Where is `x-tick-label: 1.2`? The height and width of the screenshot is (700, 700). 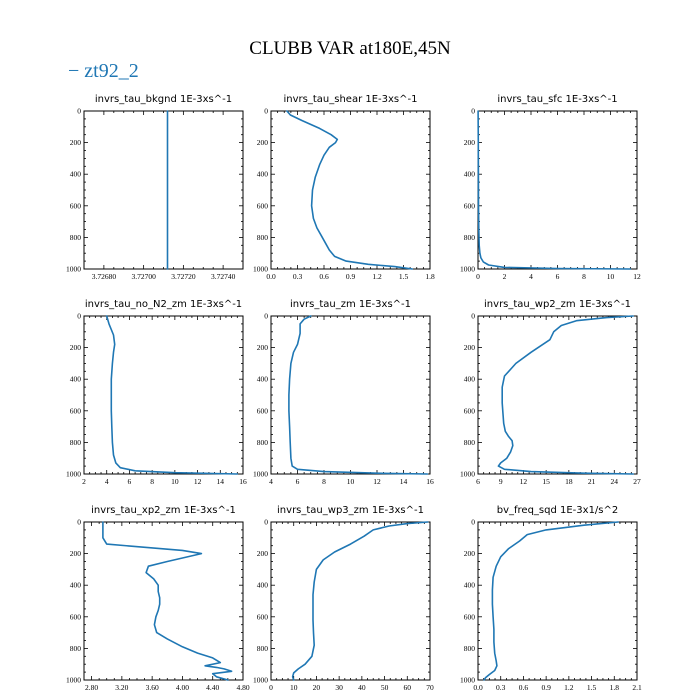
x-tick-label: 1.2 is located at coordinates (569, 687).